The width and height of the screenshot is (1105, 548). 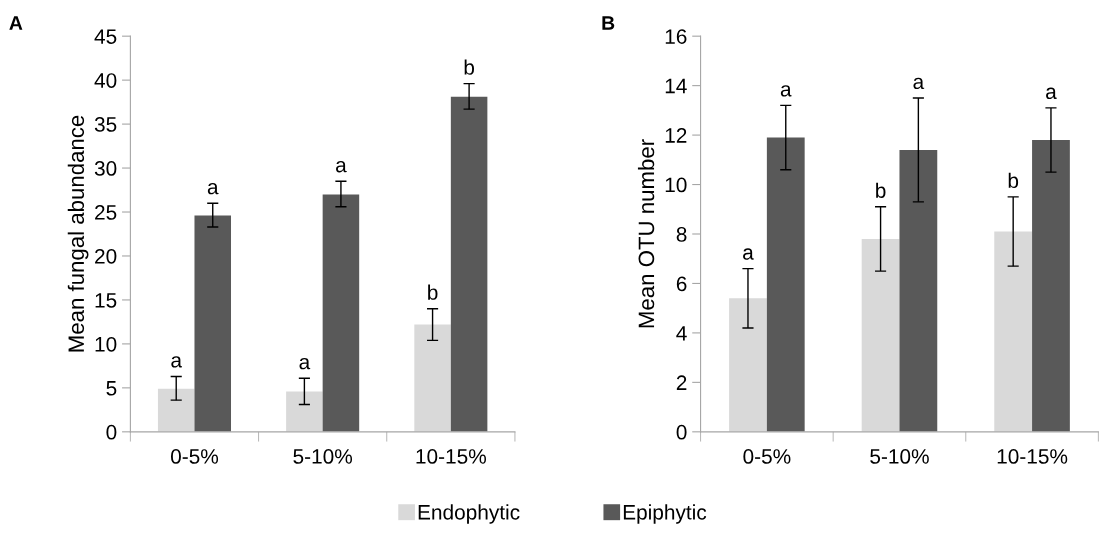 I want to click on y-tick-label: 5, so click(x=111, y=388).